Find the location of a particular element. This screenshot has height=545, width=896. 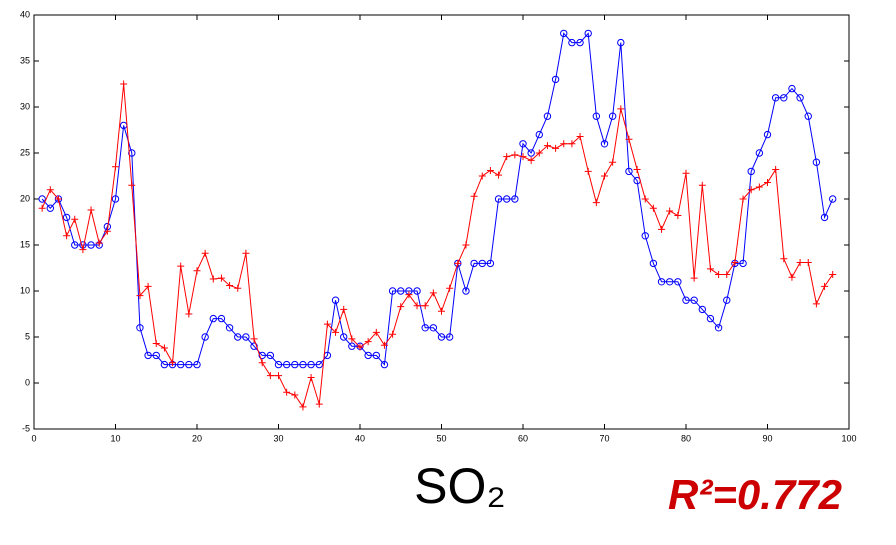

y-tick-label: 40 is located at coordinates (25, 14).